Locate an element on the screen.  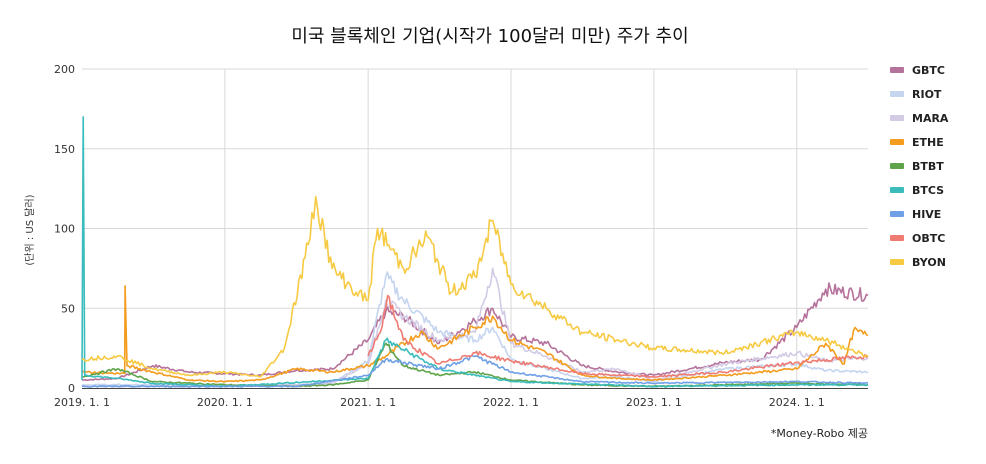
series-line-hive is located at coordinates (475, 371).